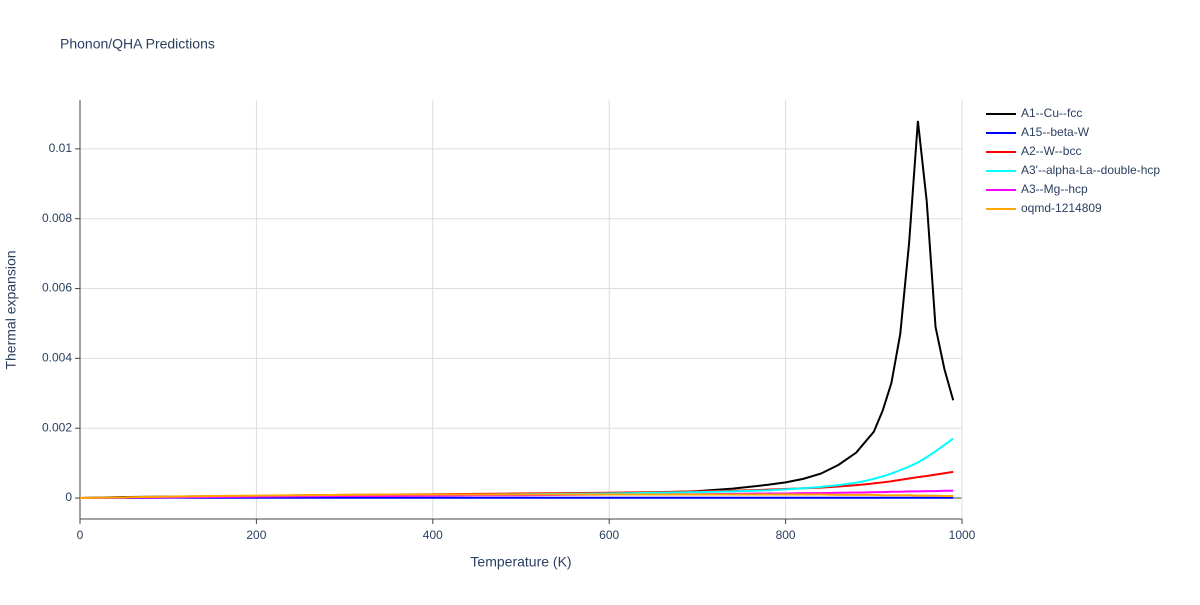 The image size is (1200, 605). Describe the element at coordinates (80, 535) in the screenshot. I see `x-tick-label: 0` at that location.